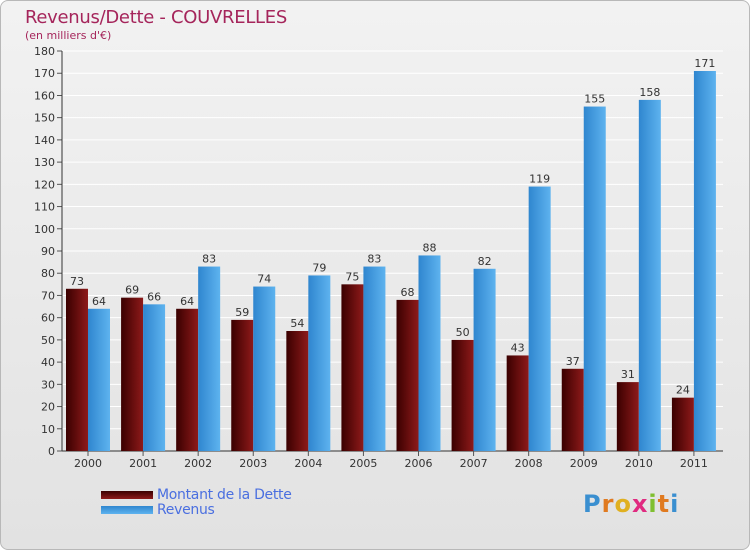 Image resolution: width=750 pixels, height=550 pixels. Describe the element at coordinates (44, 51) in the screenshot. I see `y-tick-label: 180` at that location.